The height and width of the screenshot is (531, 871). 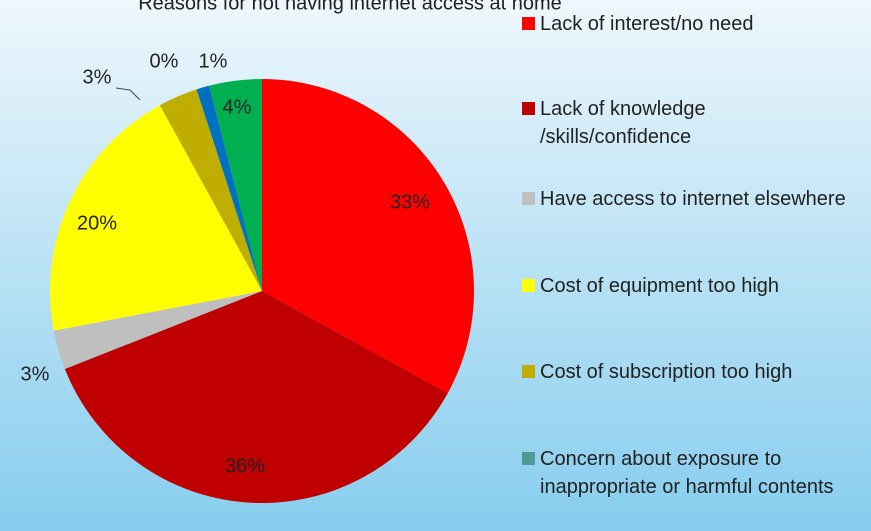 I want to click on legend-item: Lack of interest/no need, so click(x=694, y=24).